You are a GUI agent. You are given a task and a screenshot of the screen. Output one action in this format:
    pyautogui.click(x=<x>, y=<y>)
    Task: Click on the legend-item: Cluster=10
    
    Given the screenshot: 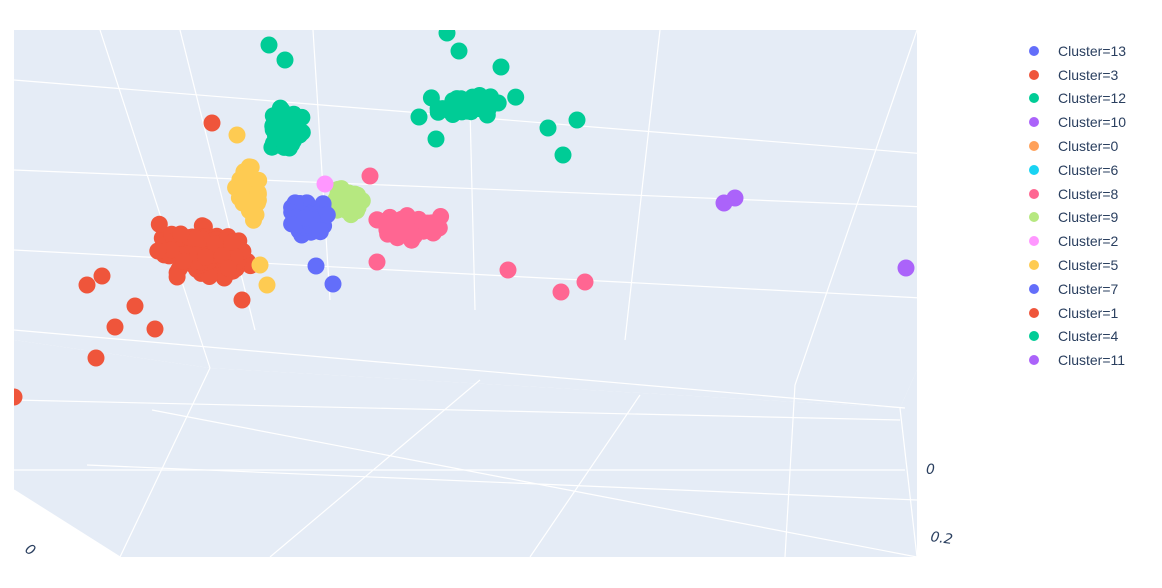 What is the action you would take?
    pyautogui.click(x=1090, y=122)
    